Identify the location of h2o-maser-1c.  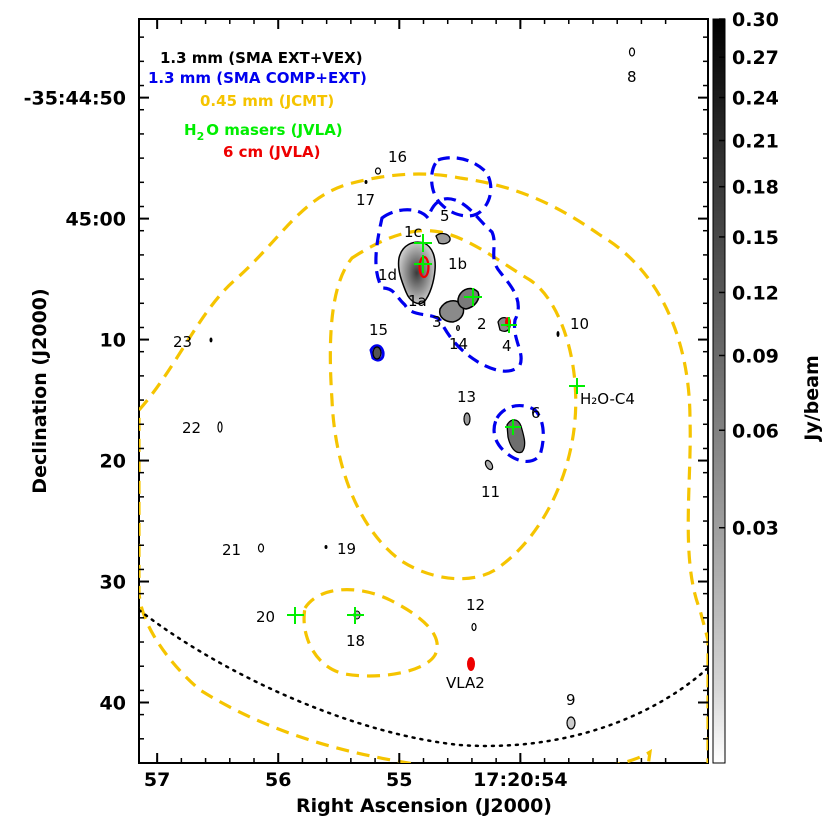
(423, 243).